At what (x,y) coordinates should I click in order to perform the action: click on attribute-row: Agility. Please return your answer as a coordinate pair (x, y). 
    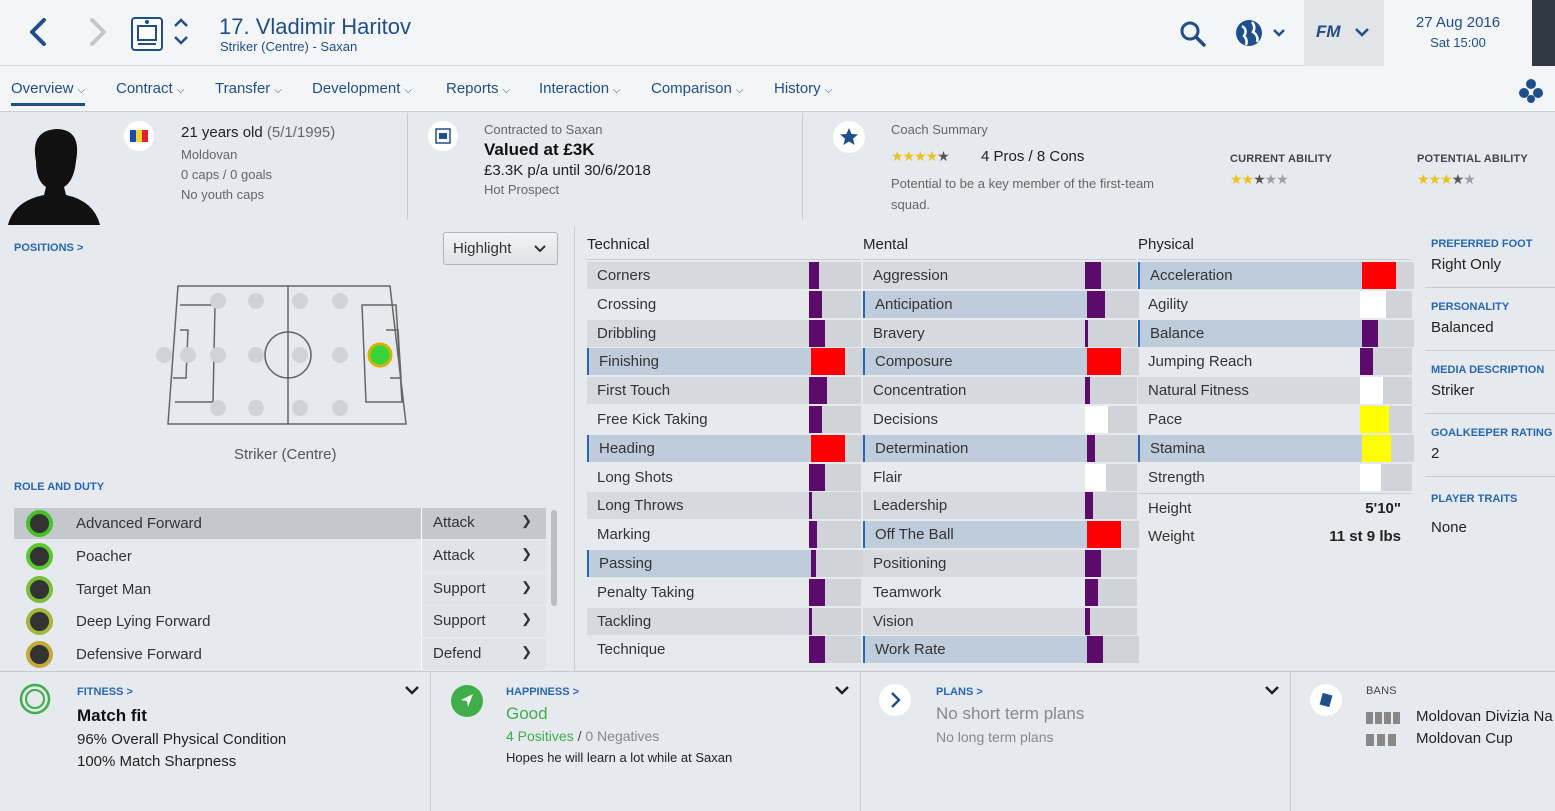
    Looking at the image, I should click on (1275, 304).